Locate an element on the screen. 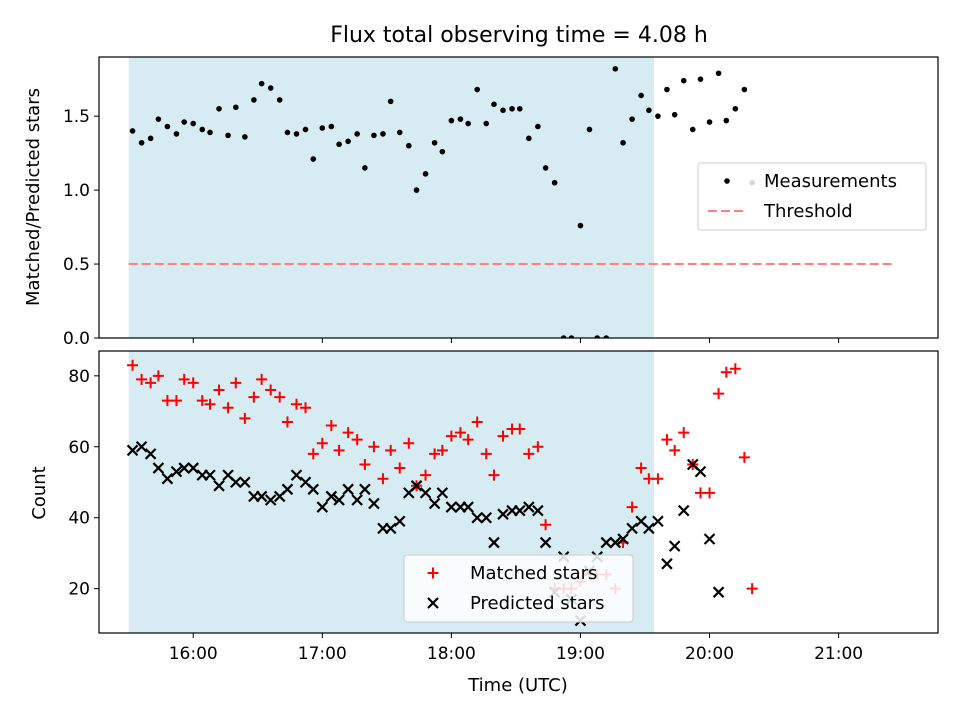  legend: Measurements Threshold is located at coordinates (812, 196).